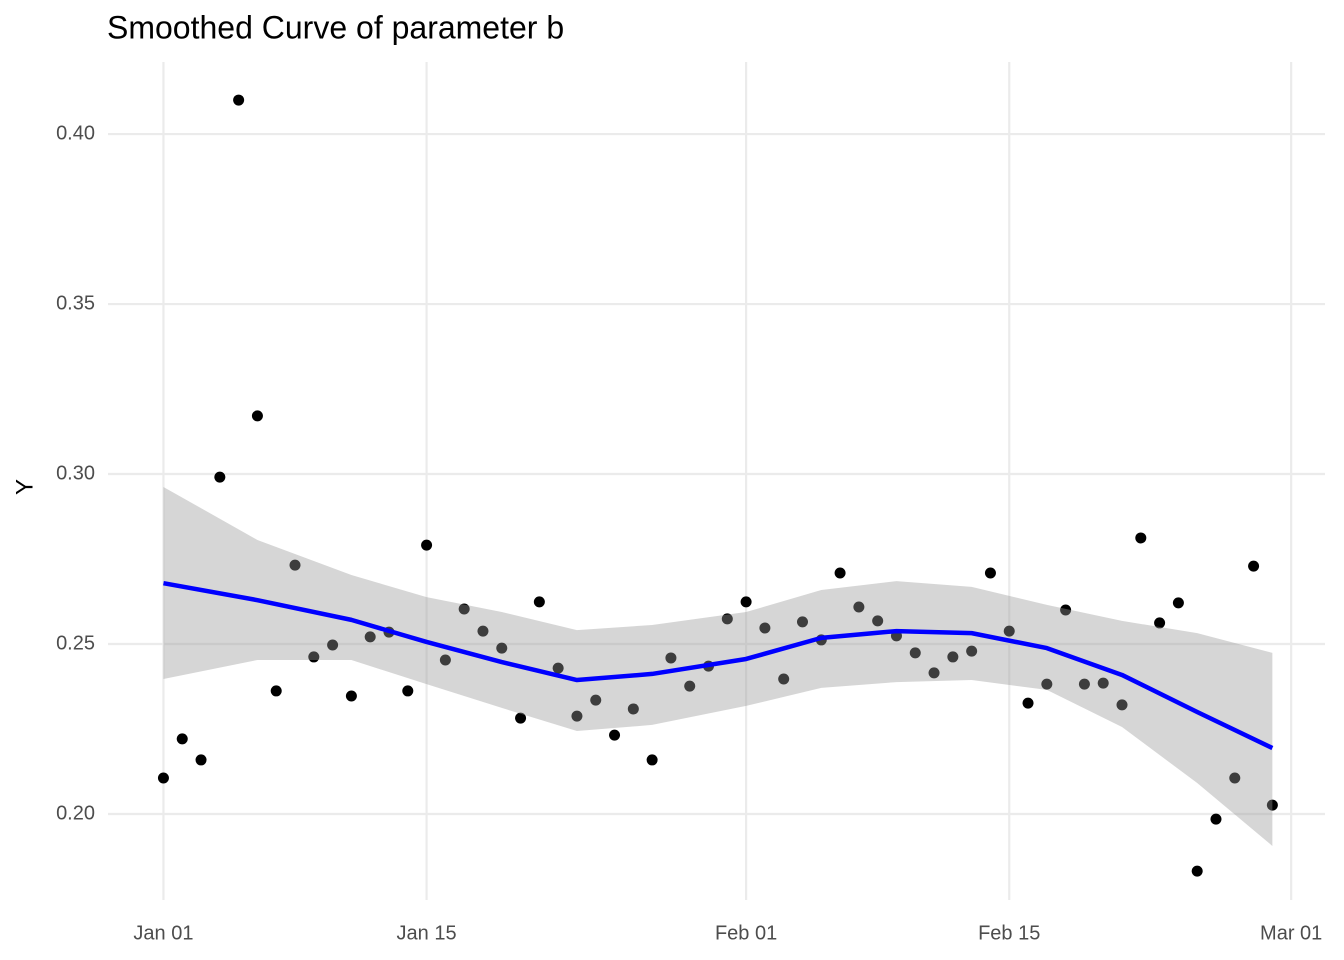 Image resolution: width=1344 pixels, height=960 pixels. Describe the element at coordinates (1009, 933) in the screenshot. I see `x-tick-label: Feb 15` at that location.